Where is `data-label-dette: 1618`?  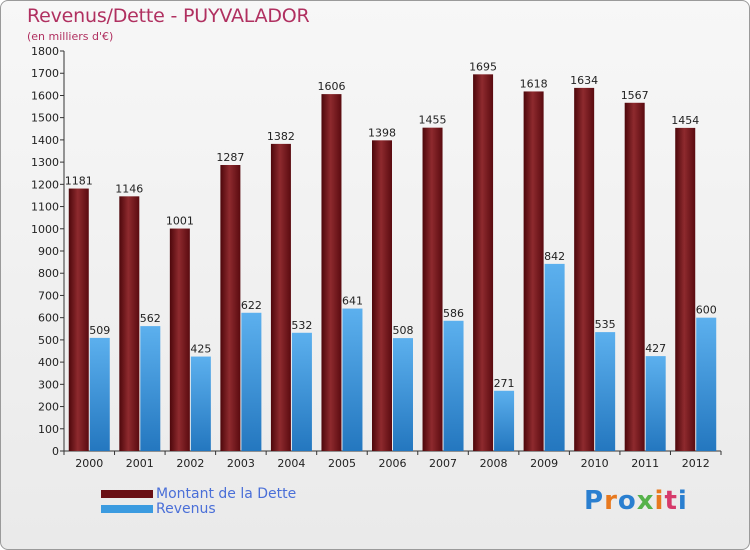
data-label-dette: 1618 is located at coordinates (534, 83).